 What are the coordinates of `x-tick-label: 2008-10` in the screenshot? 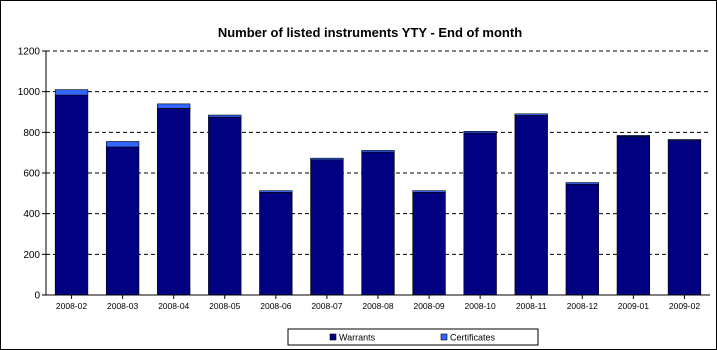 It's located at (480, 306).